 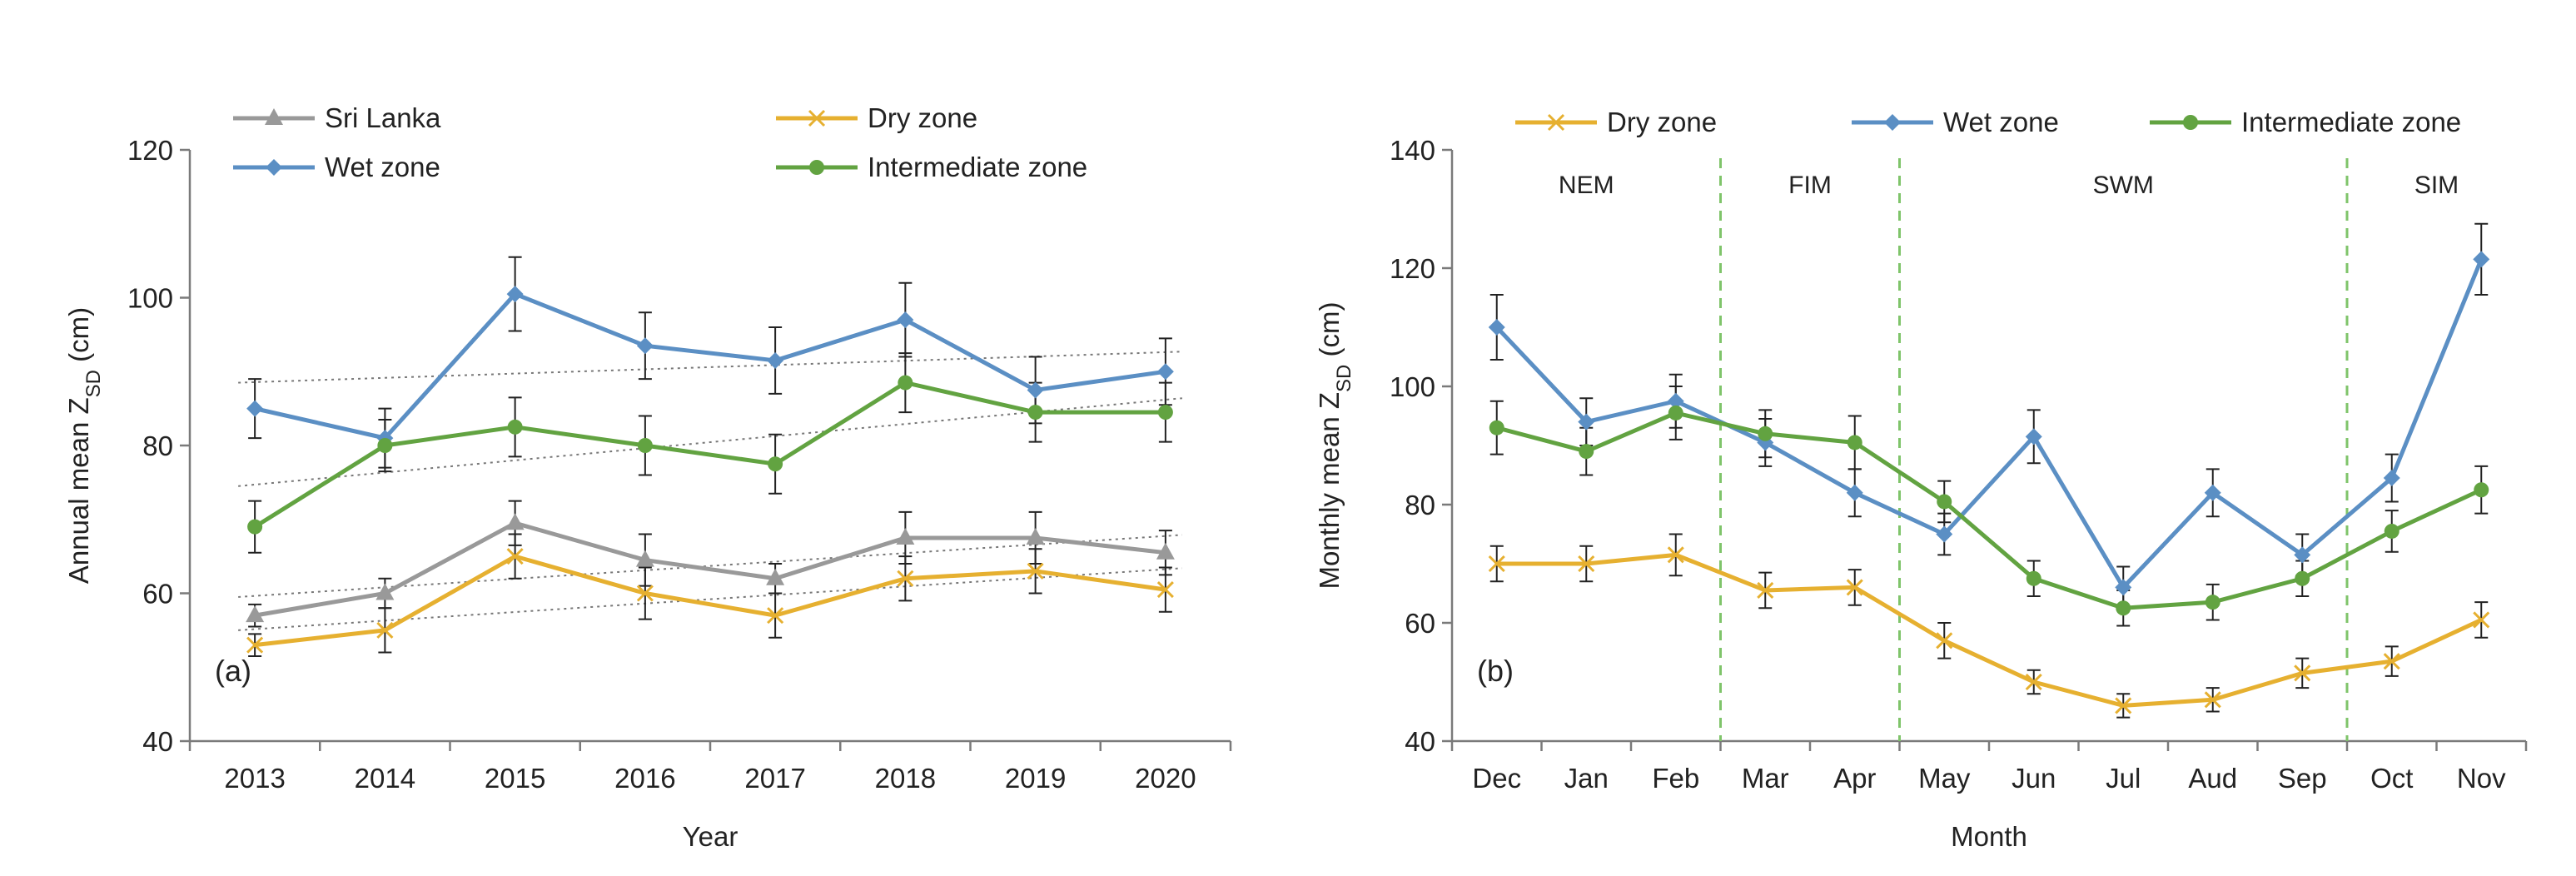 I want to click on y-tick-label: 120, so click(x=1412, y=268).